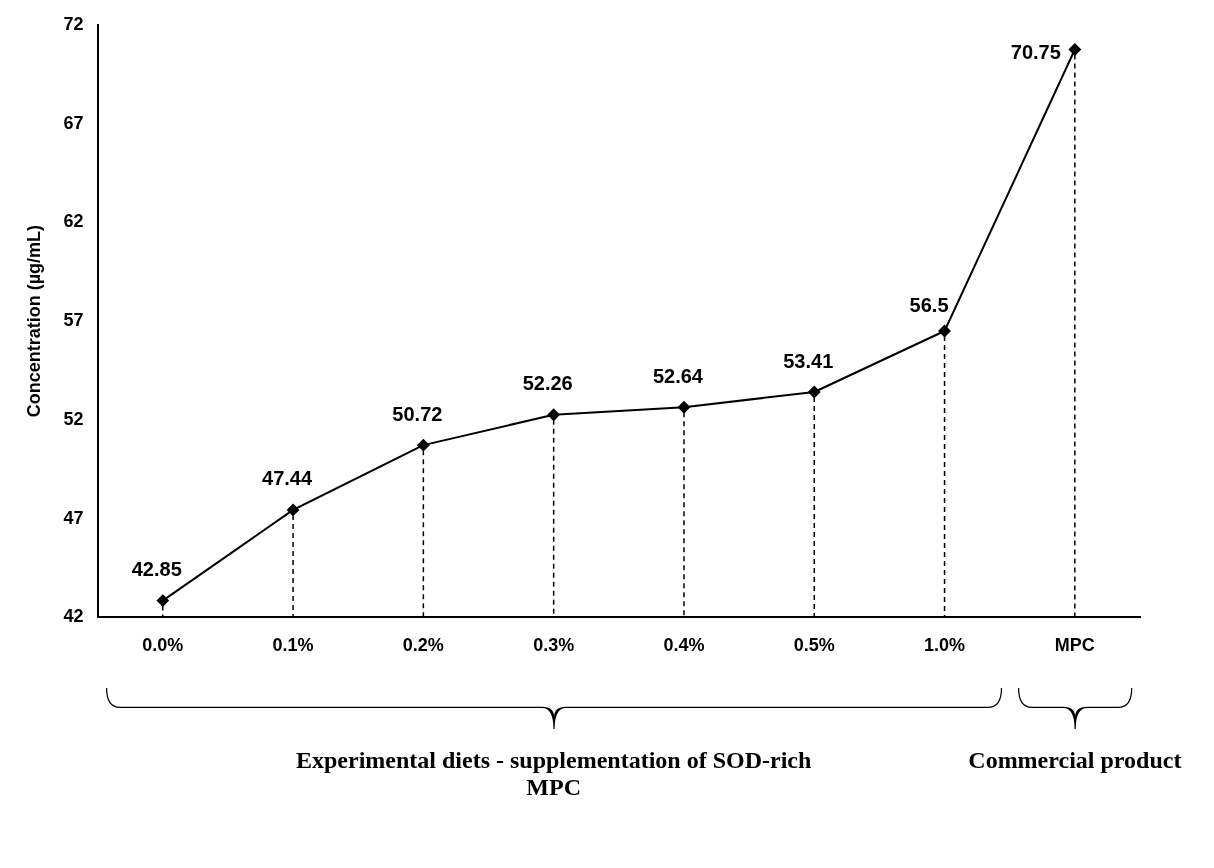 The width and height of the screenshot is (1214, 868). I want to click on y-tick-label: 47, so click(73, 517).